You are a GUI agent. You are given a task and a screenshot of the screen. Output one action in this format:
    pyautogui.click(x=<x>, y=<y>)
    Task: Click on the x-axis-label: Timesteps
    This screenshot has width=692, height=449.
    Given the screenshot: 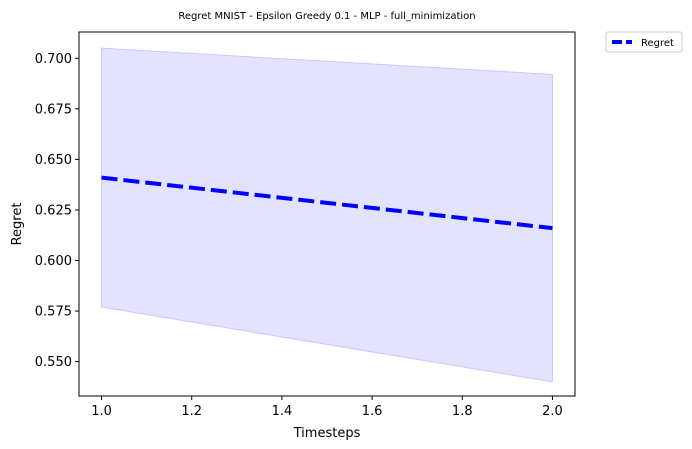 What is the action you would take?
    pyautogui.click(x=327, y=433)
    